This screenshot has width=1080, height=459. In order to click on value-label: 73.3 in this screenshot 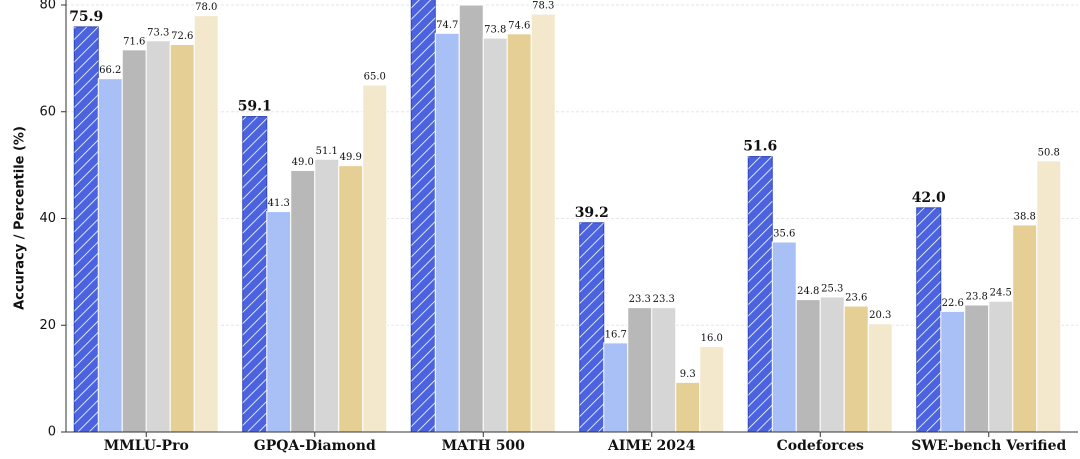, I will do `click(158, 32)`.